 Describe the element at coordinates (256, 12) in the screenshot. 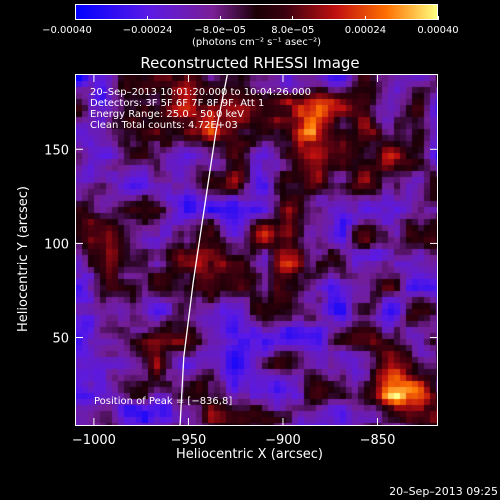

I see `colorbar` at that location.